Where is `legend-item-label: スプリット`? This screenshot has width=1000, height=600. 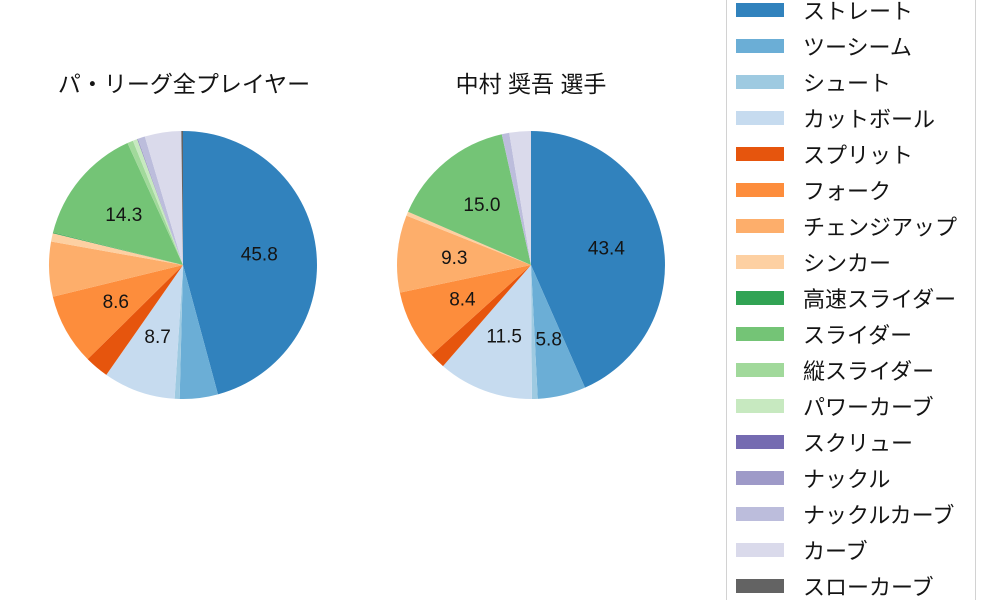
legend-item-label: スプリット is located at coordinates (858, 155).